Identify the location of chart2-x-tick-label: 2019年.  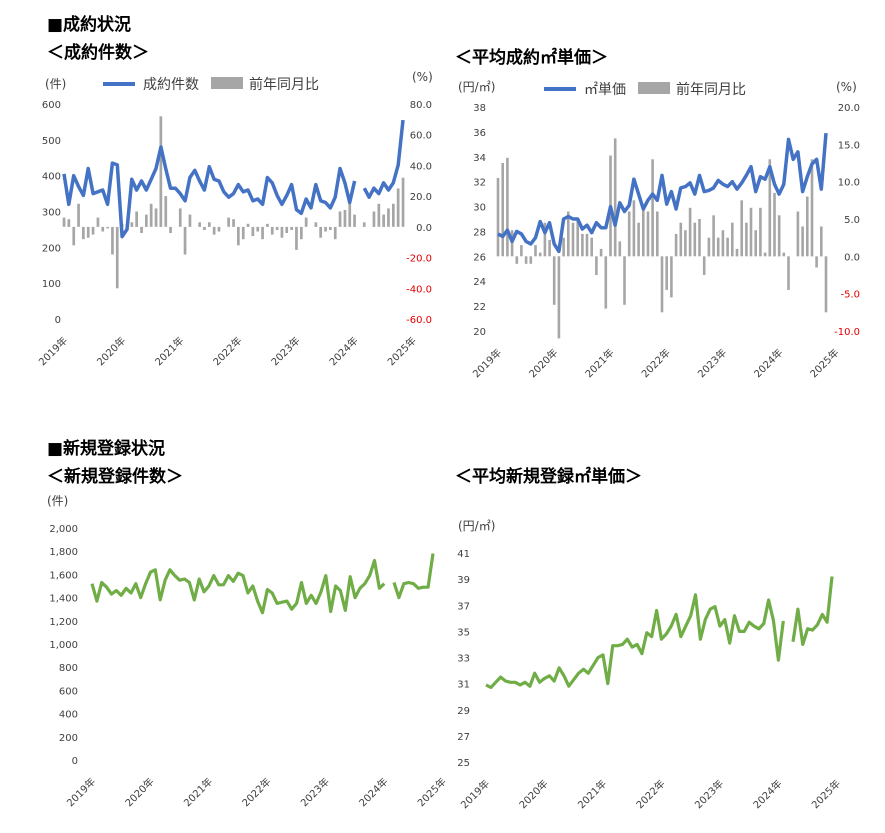
(487, 363).